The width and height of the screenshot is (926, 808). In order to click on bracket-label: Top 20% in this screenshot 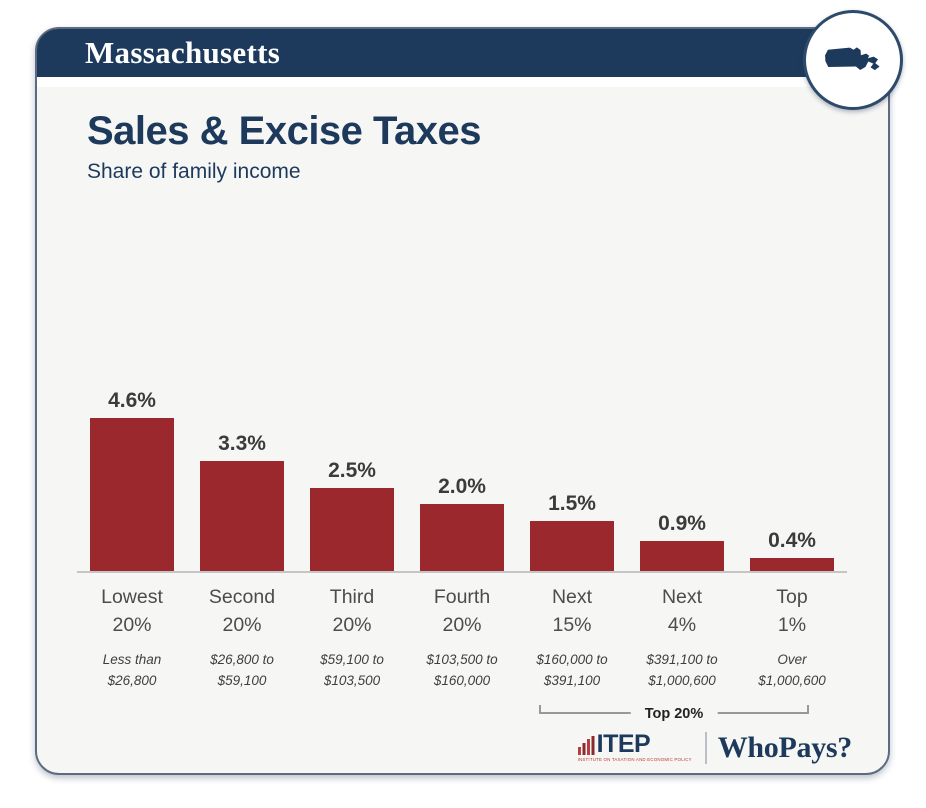, I will do `click(674, 713)`.